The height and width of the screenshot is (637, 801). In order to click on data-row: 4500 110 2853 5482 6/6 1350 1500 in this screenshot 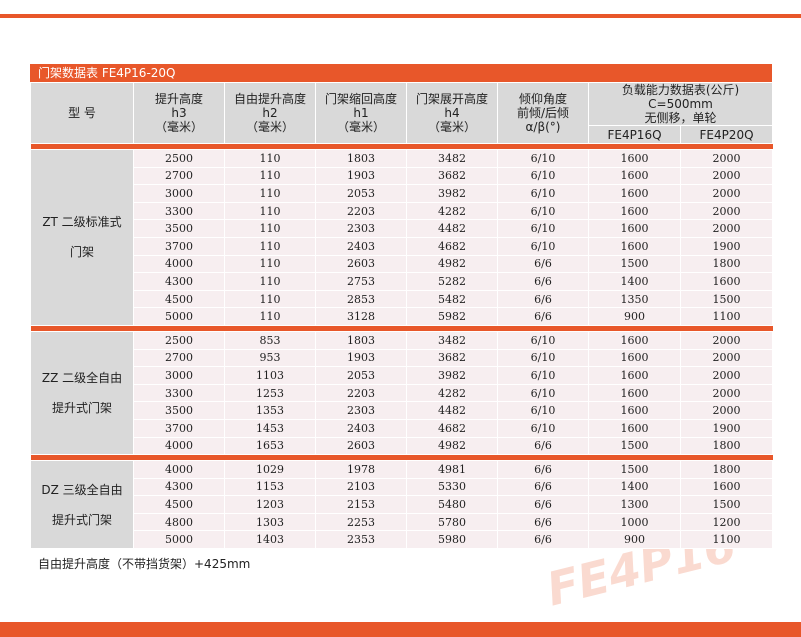, I will do `click(402, 299)`.